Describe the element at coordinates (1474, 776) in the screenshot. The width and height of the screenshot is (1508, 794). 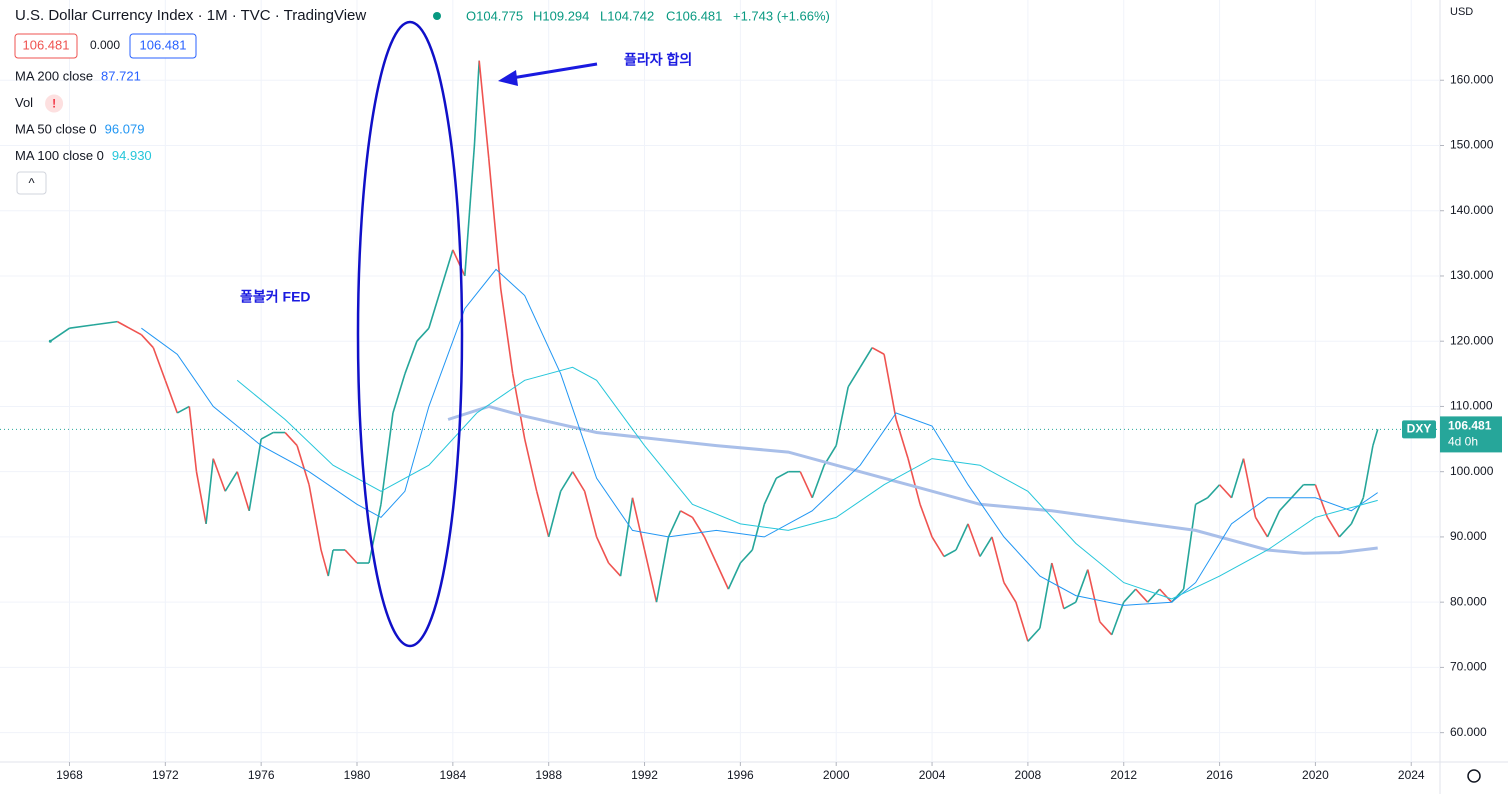
I see `settings-icon` at that location.